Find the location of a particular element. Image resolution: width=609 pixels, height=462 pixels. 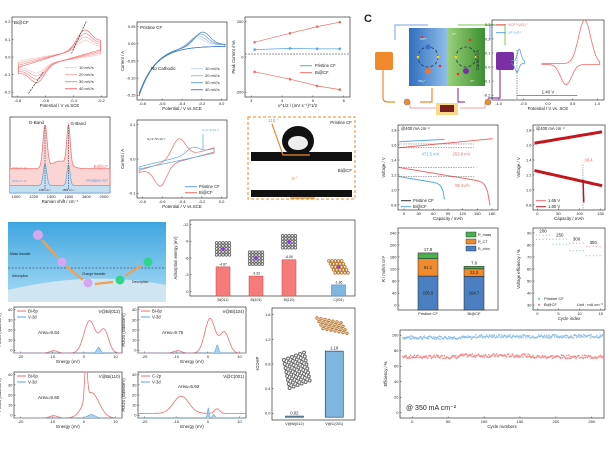

y-tick-label: 40 is located at coordinates (10, 374).